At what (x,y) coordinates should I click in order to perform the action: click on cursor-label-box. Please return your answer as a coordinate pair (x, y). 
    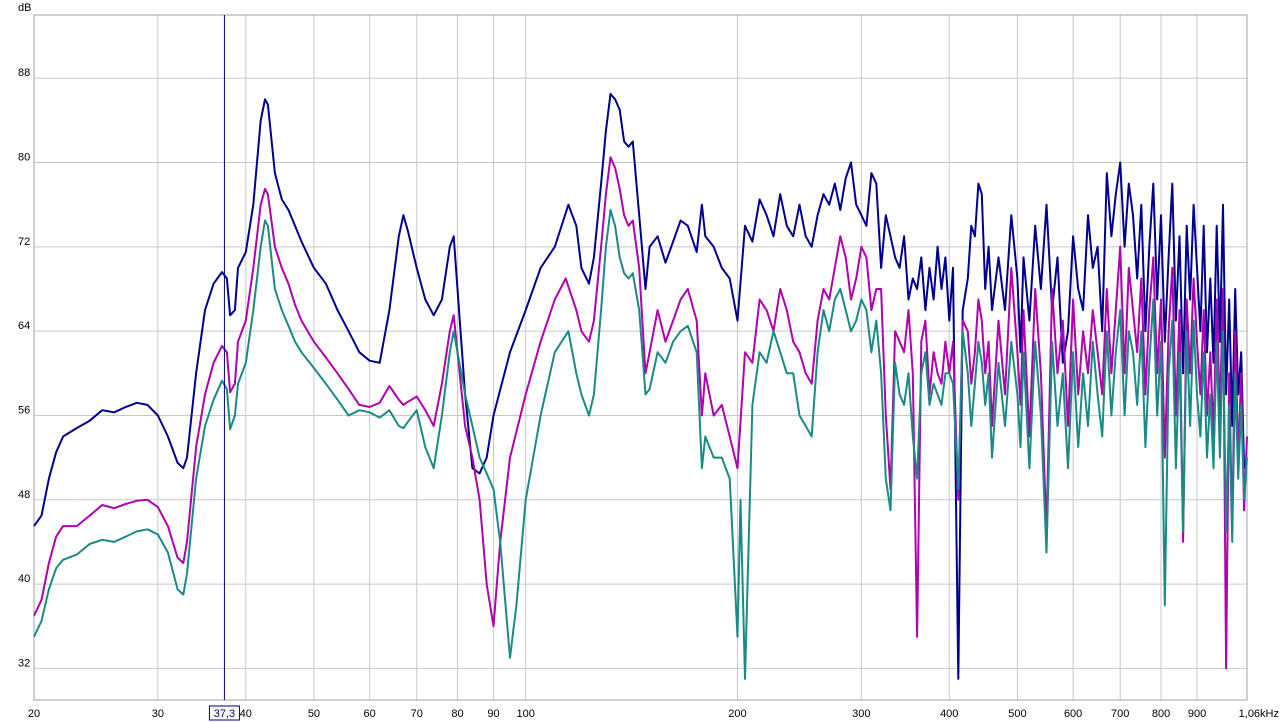
    Looking at the image, I should click on (224, 713).